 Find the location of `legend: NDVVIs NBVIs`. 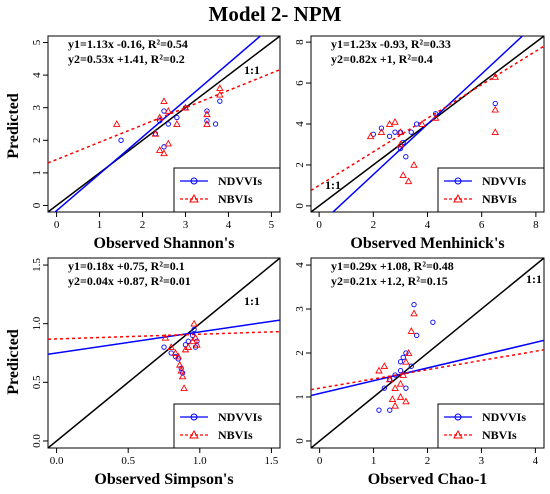

legend: NDVVIs NBVIs is located at coordinates (227, 190).